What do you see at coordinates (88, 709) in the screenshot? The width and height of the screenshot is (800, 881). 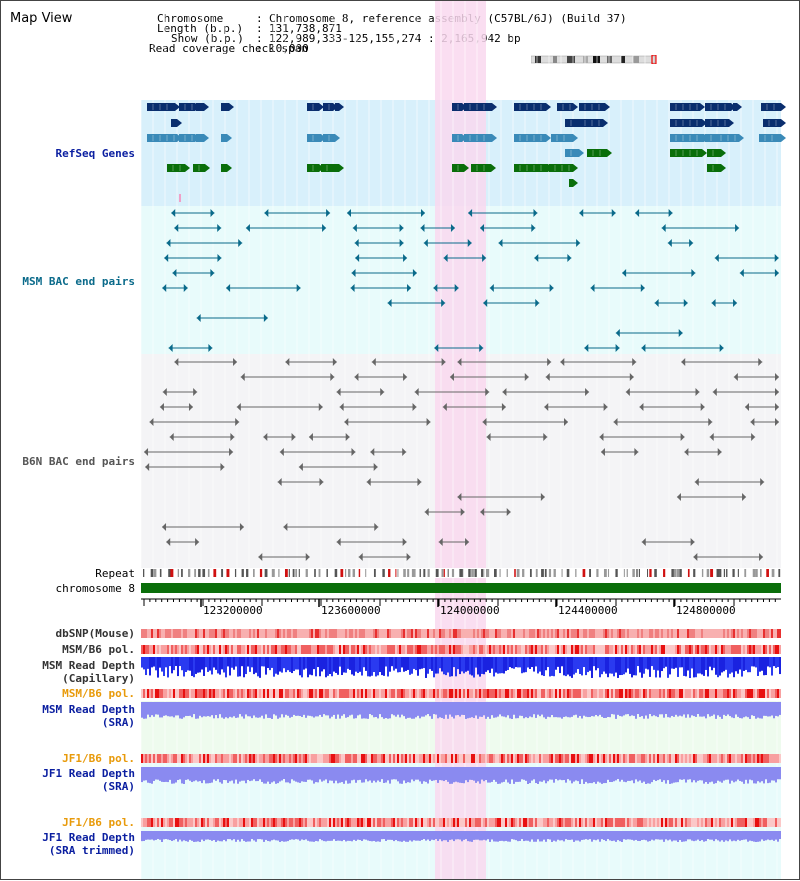 I see `msm-read-depth-sra-label: MSM Read Depth` at bounding box center [88, 709].